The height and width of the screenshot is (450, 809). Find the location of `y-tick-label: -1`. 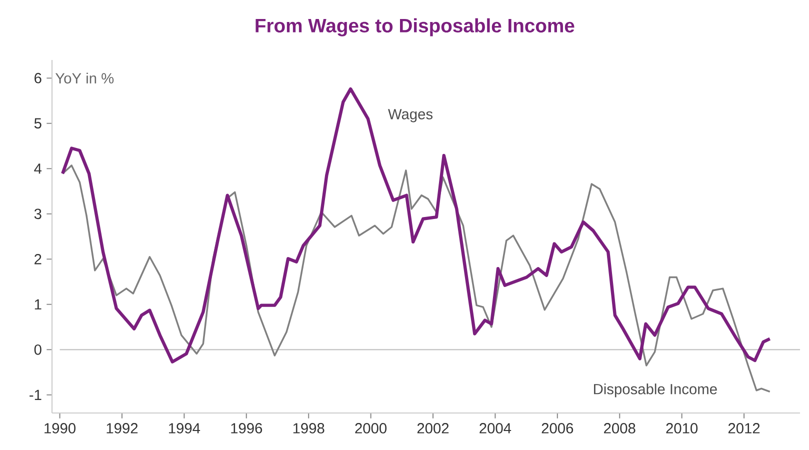

y-tick-label: -1 is located at coordinates (36, 395).